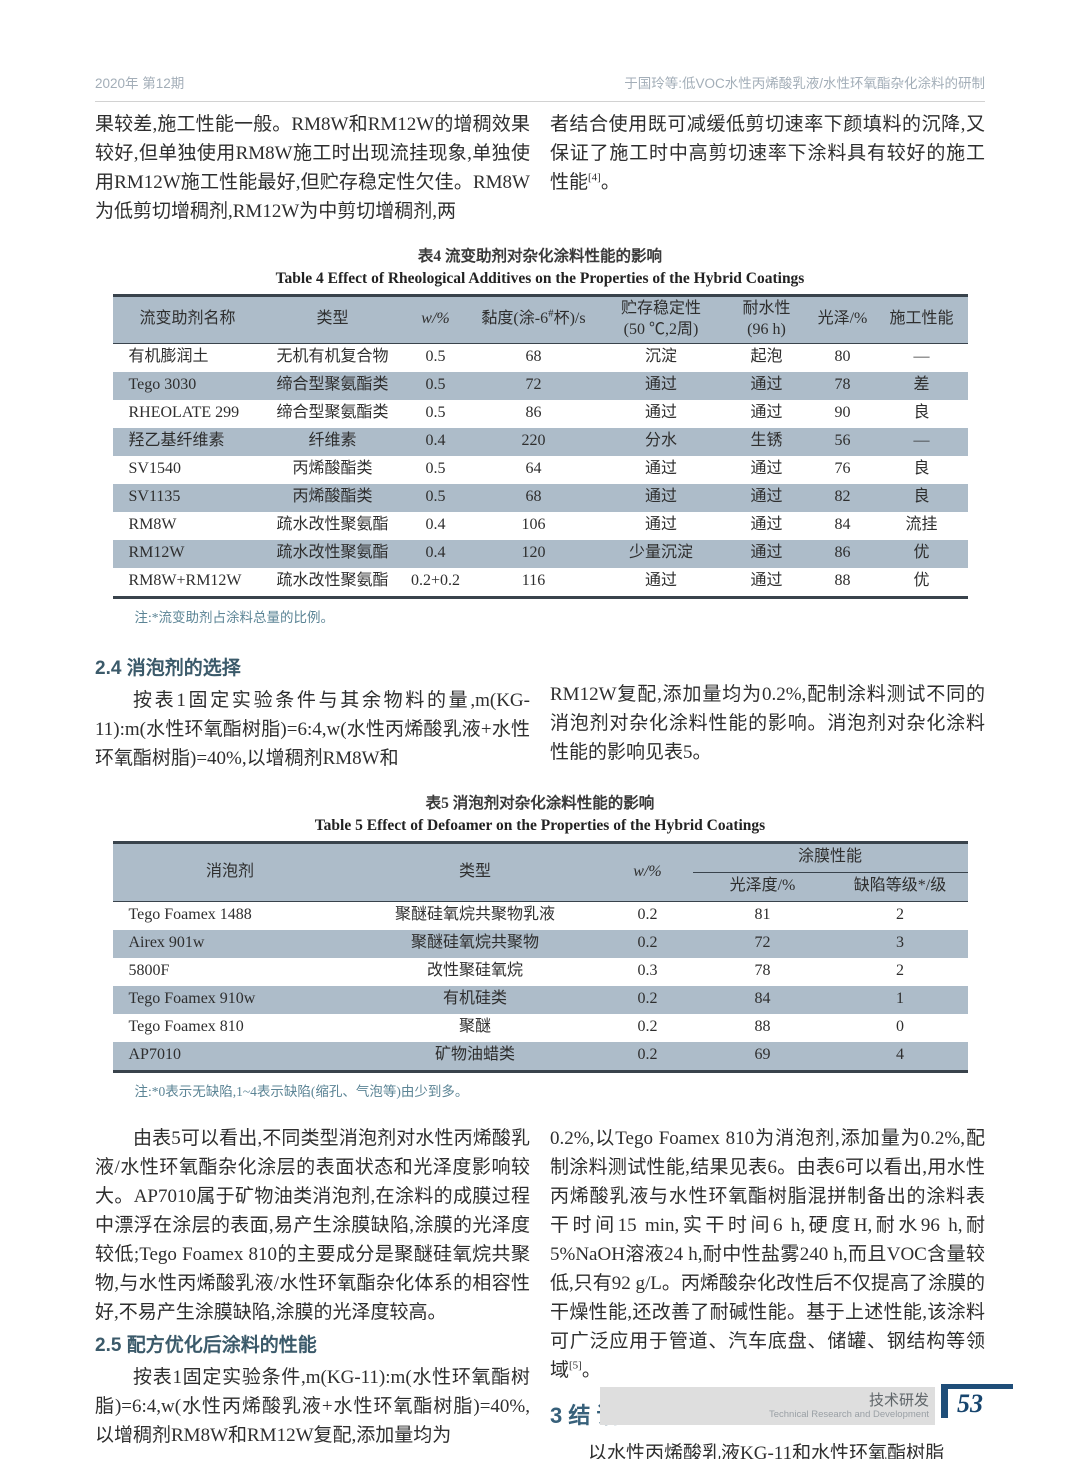 The width and height of the screenshot is (1075, 1459). I want to click on table-cell: 80, so click(842, 357).